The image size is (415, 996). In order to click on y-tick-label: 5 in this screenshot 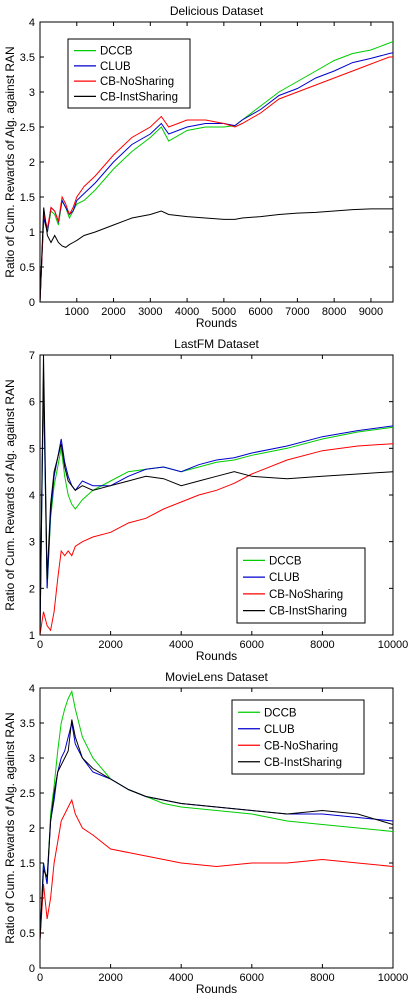, I will do `click(32, 449)`.